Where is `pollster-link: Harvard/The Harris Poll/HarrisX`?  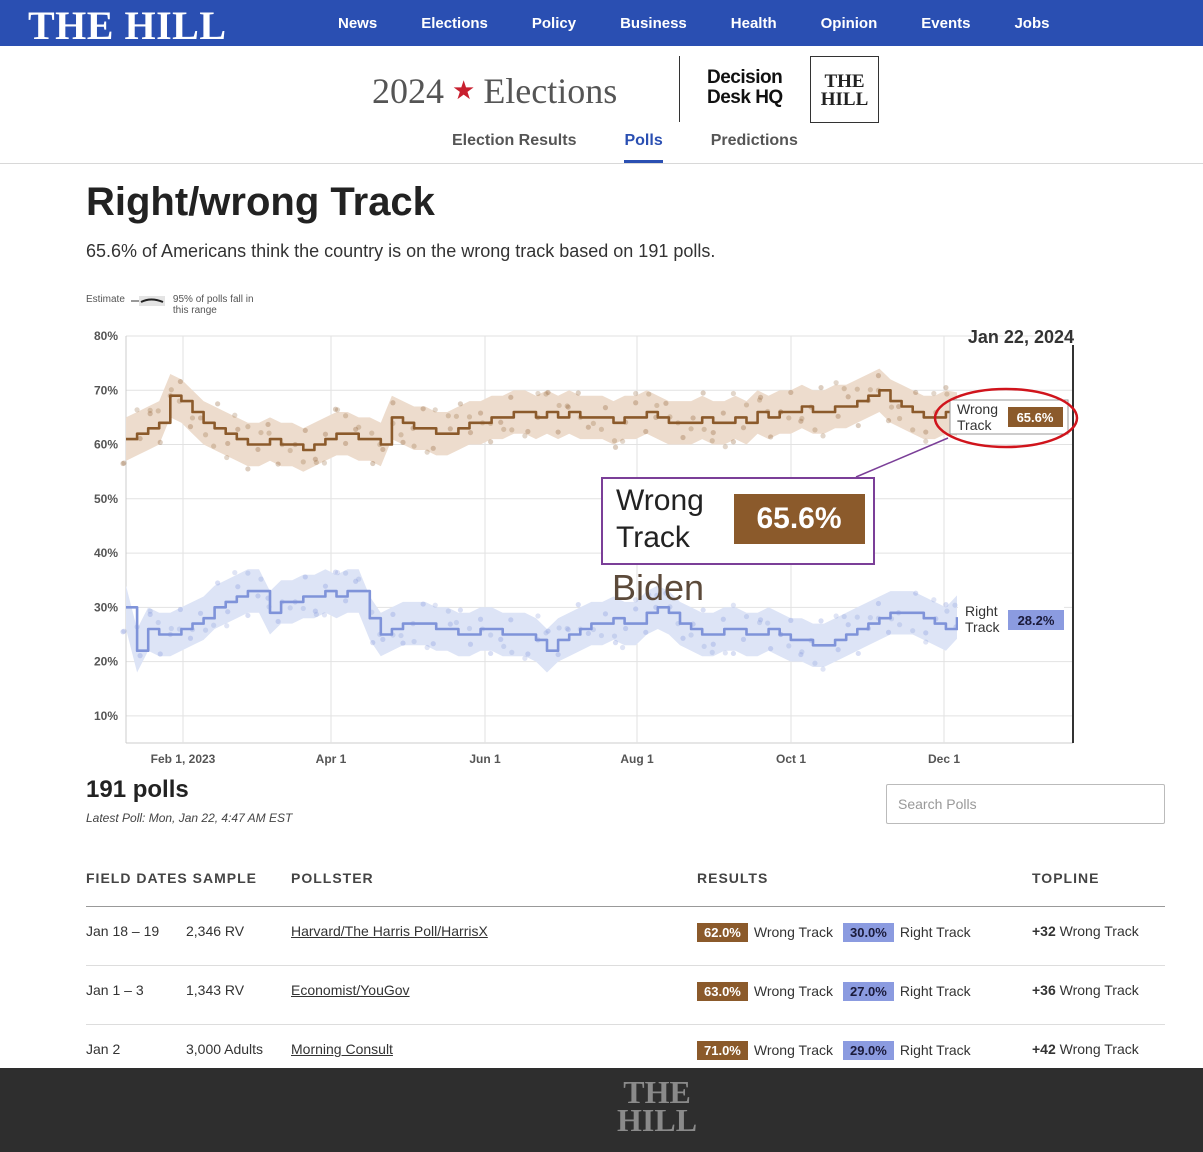
pollster-link: Harvard/The Harris Poll/HarrisX is located at coordinates (389, 931).